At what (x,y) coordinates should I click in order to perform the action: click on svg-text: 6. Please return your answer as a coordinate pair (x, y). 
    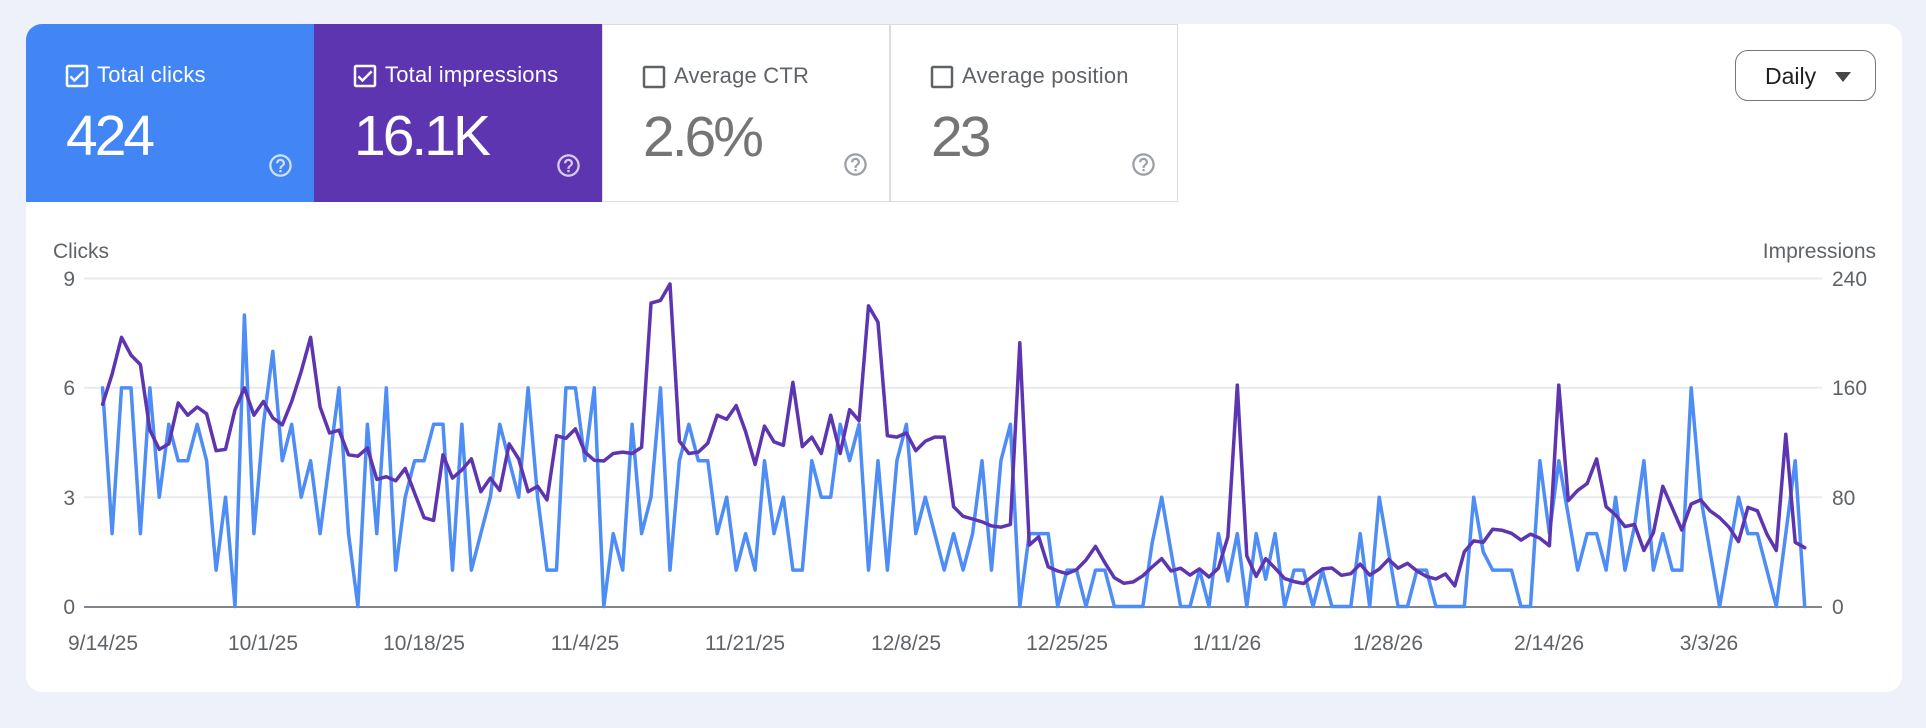
    Looking at the image, I should click on (69, 388).